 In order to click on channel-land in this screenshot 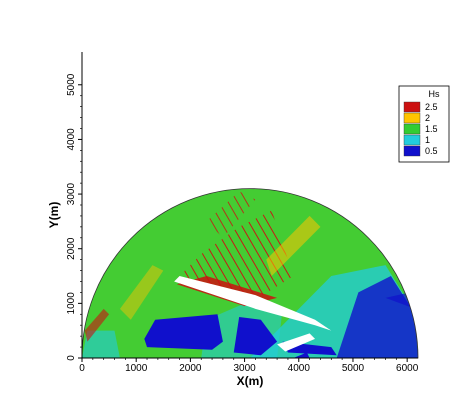, I will do `click(296, 342)`.